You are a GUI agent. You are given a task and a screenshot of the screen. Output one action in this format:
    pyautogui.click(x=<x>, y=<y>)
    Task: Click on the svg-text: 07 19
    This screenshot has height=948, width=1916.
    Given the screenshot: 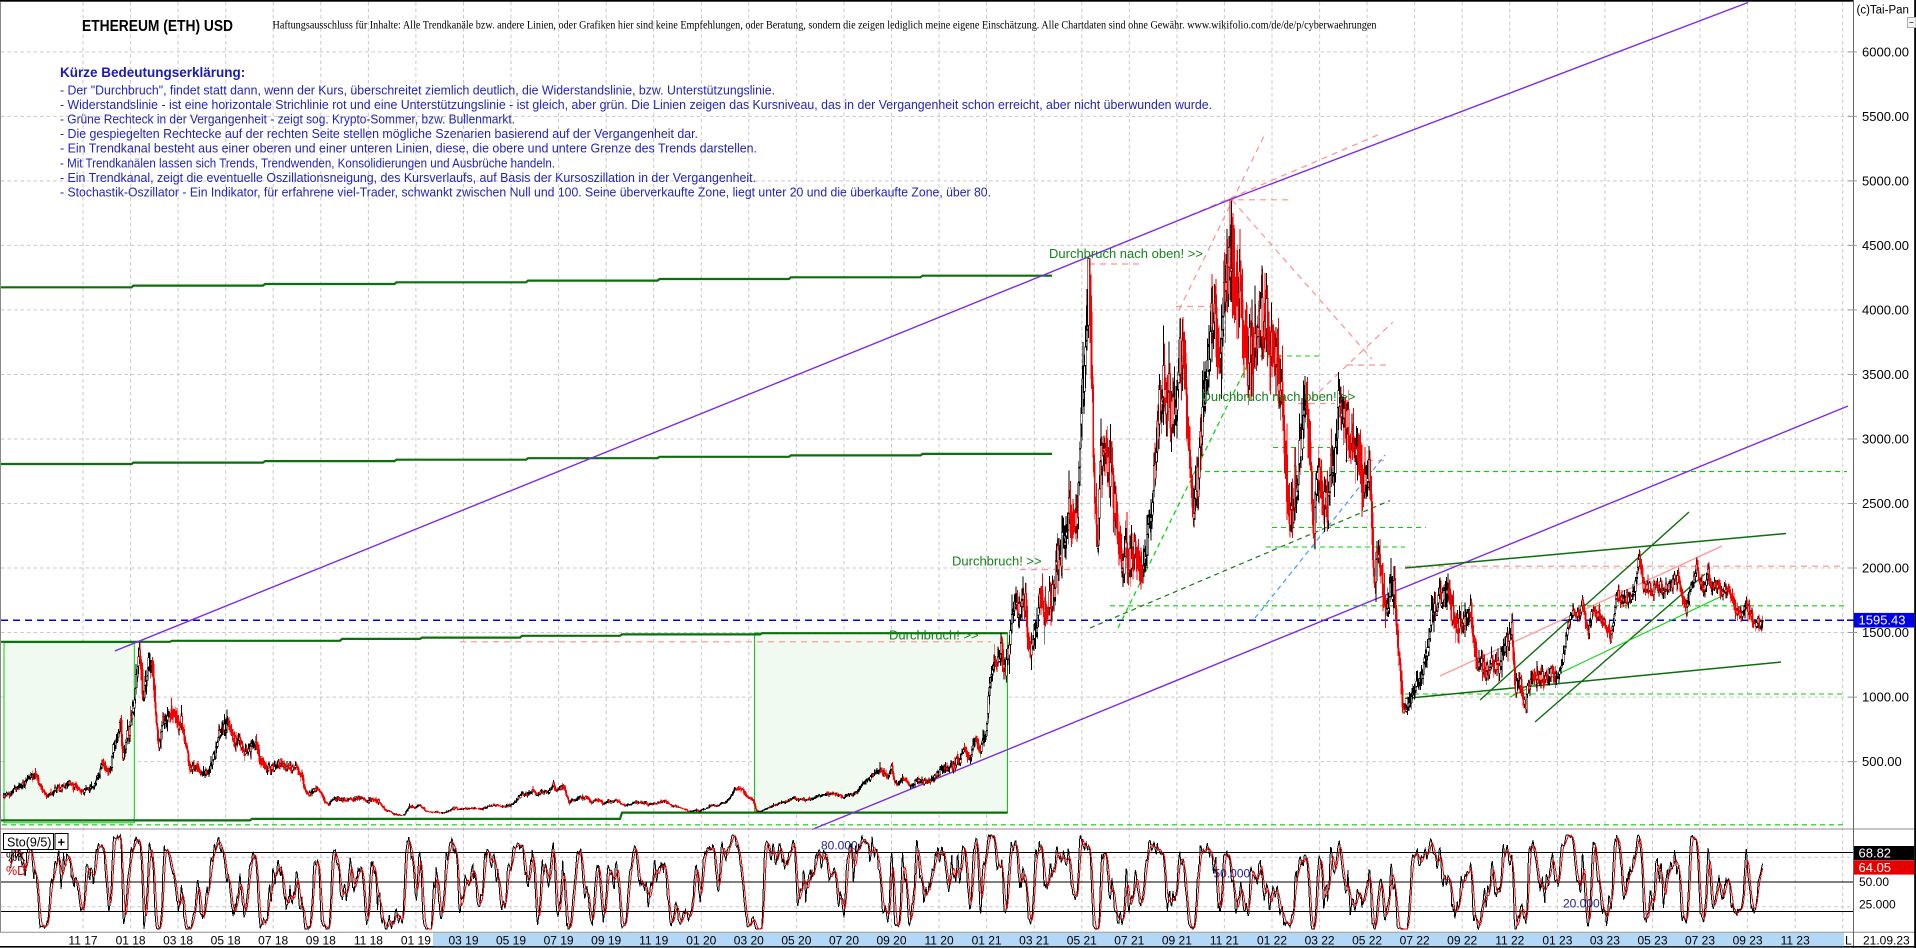 What is the action you would take?
    pyautogui.click(x=559, y=941)
    